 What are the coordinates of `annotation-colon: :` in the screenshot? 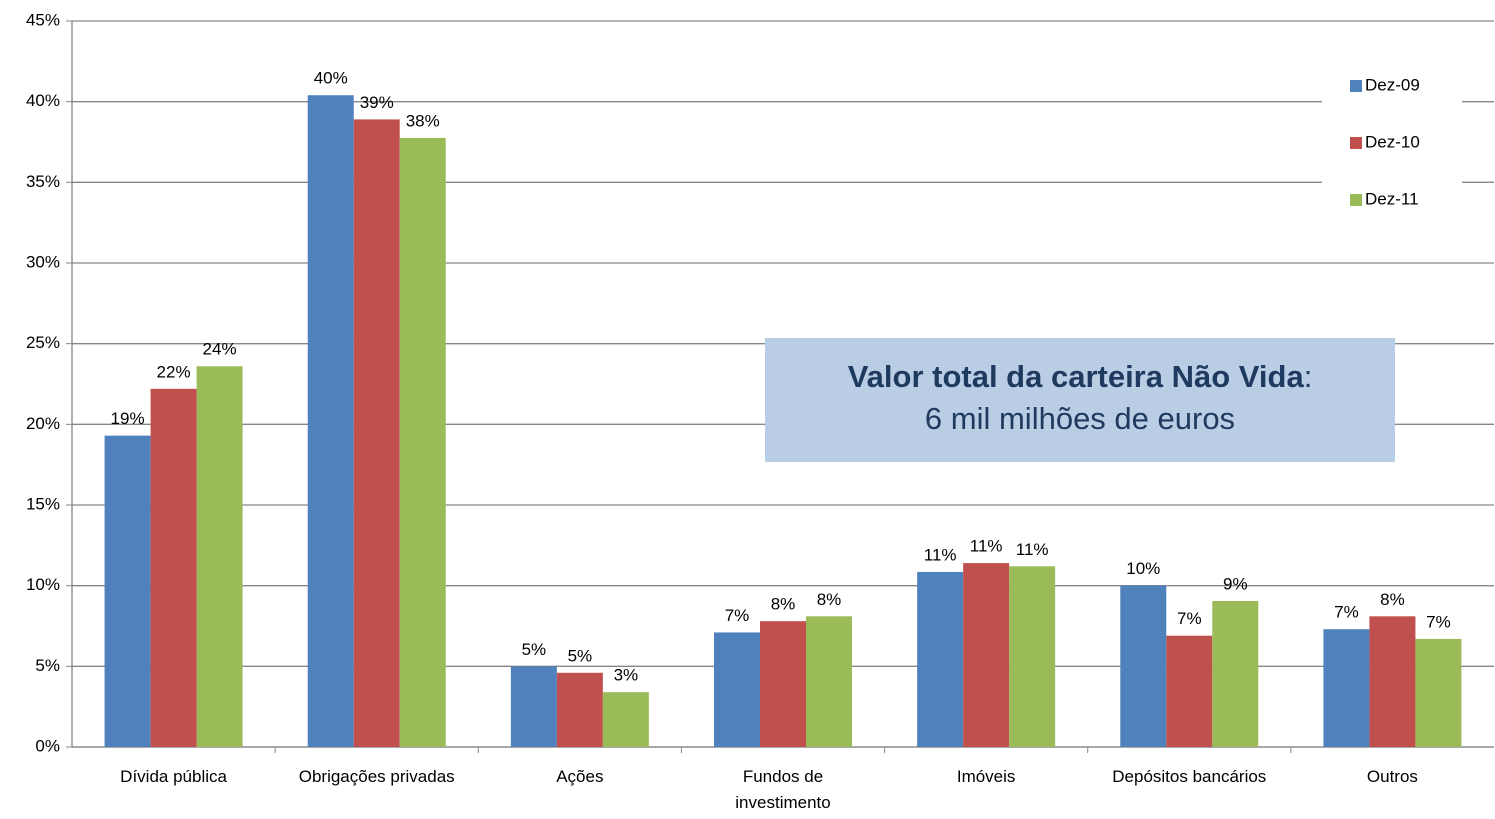 It's located at (1308, 376).